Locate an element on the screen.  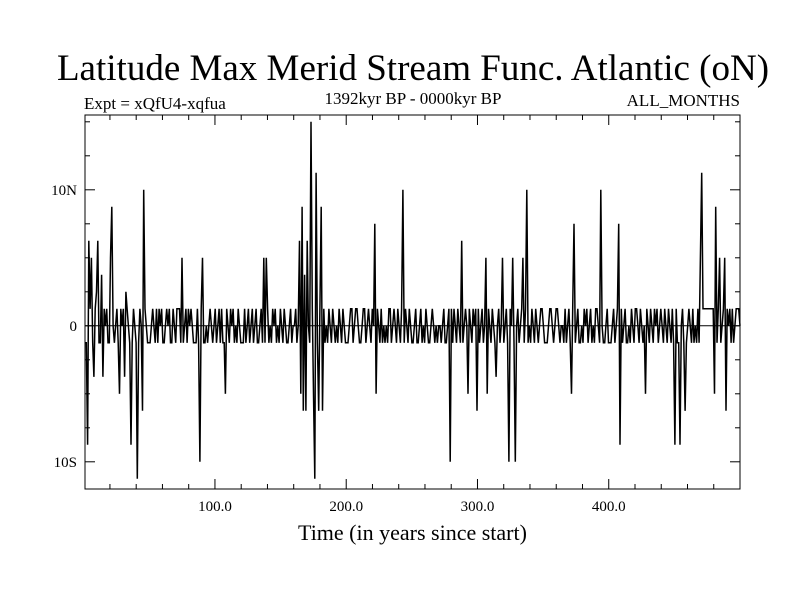
y-tick-label: 10S is located at coordinates (65, 463).